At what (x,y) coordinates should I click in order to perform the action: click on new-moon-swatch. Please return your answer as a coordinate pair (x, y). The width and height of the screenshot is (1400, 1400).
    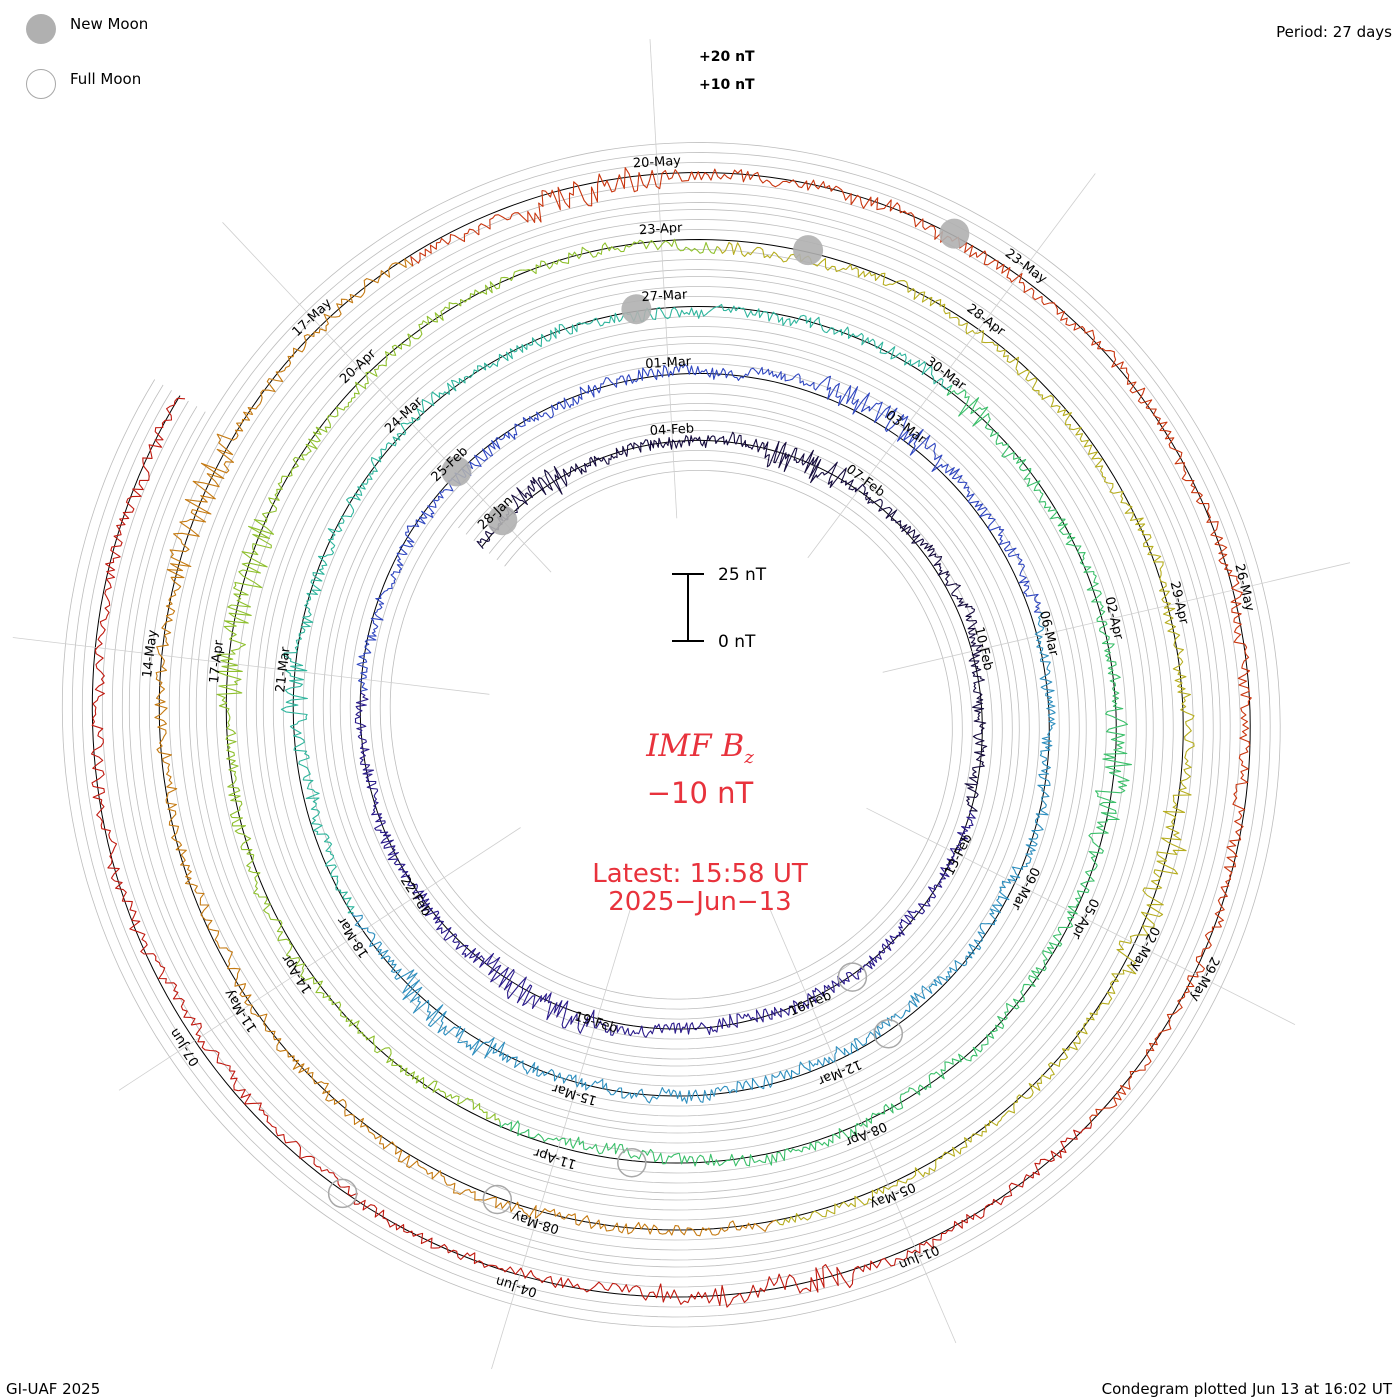
    Looking at the image, I should click on (41, 29).